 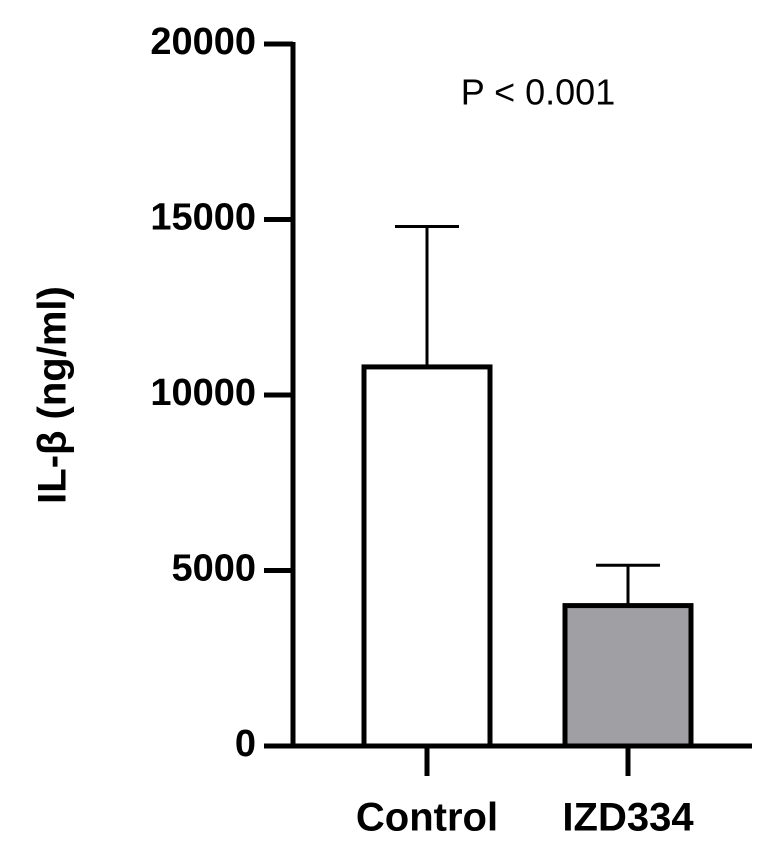 What do you see at coordinates (203, 42) in the screenshot?
I see `y-tick-label: 20000` at bounding box center [203, 42].